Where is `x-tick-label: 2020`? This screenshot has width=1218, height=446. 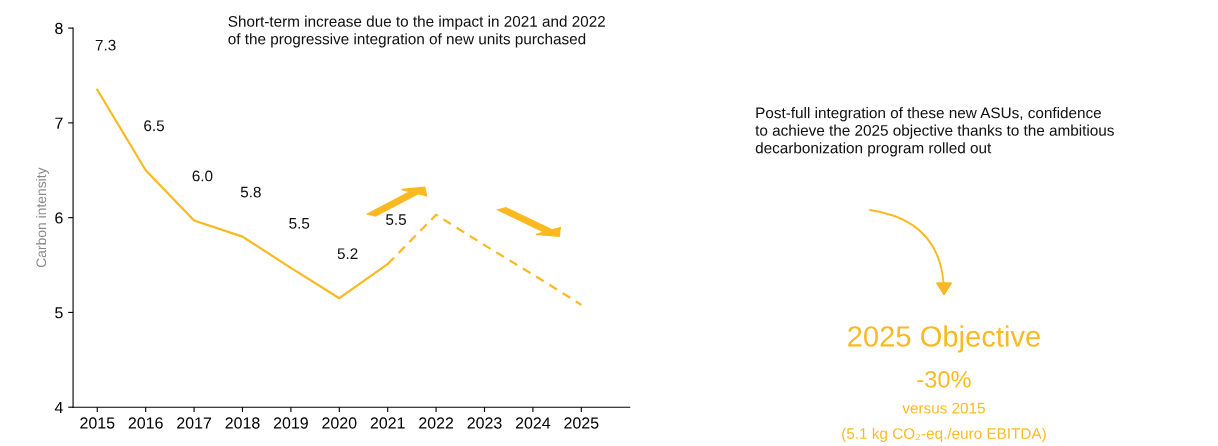 x-tick-label: 2020 is located at coordinates (339, 423).